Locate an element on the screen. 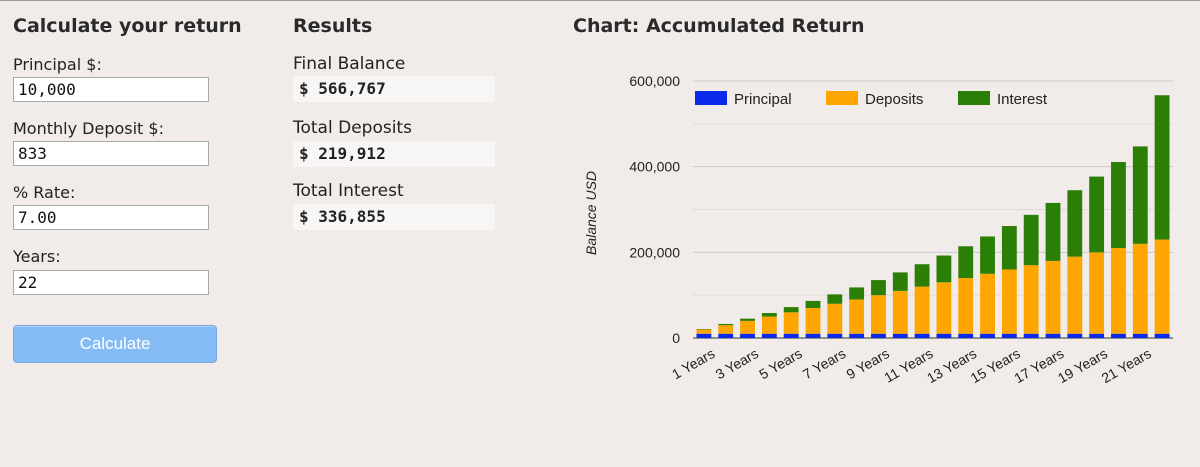 The height and width of the screenshot is (467, 1200). principal-input is located at coordinates (111, 89).